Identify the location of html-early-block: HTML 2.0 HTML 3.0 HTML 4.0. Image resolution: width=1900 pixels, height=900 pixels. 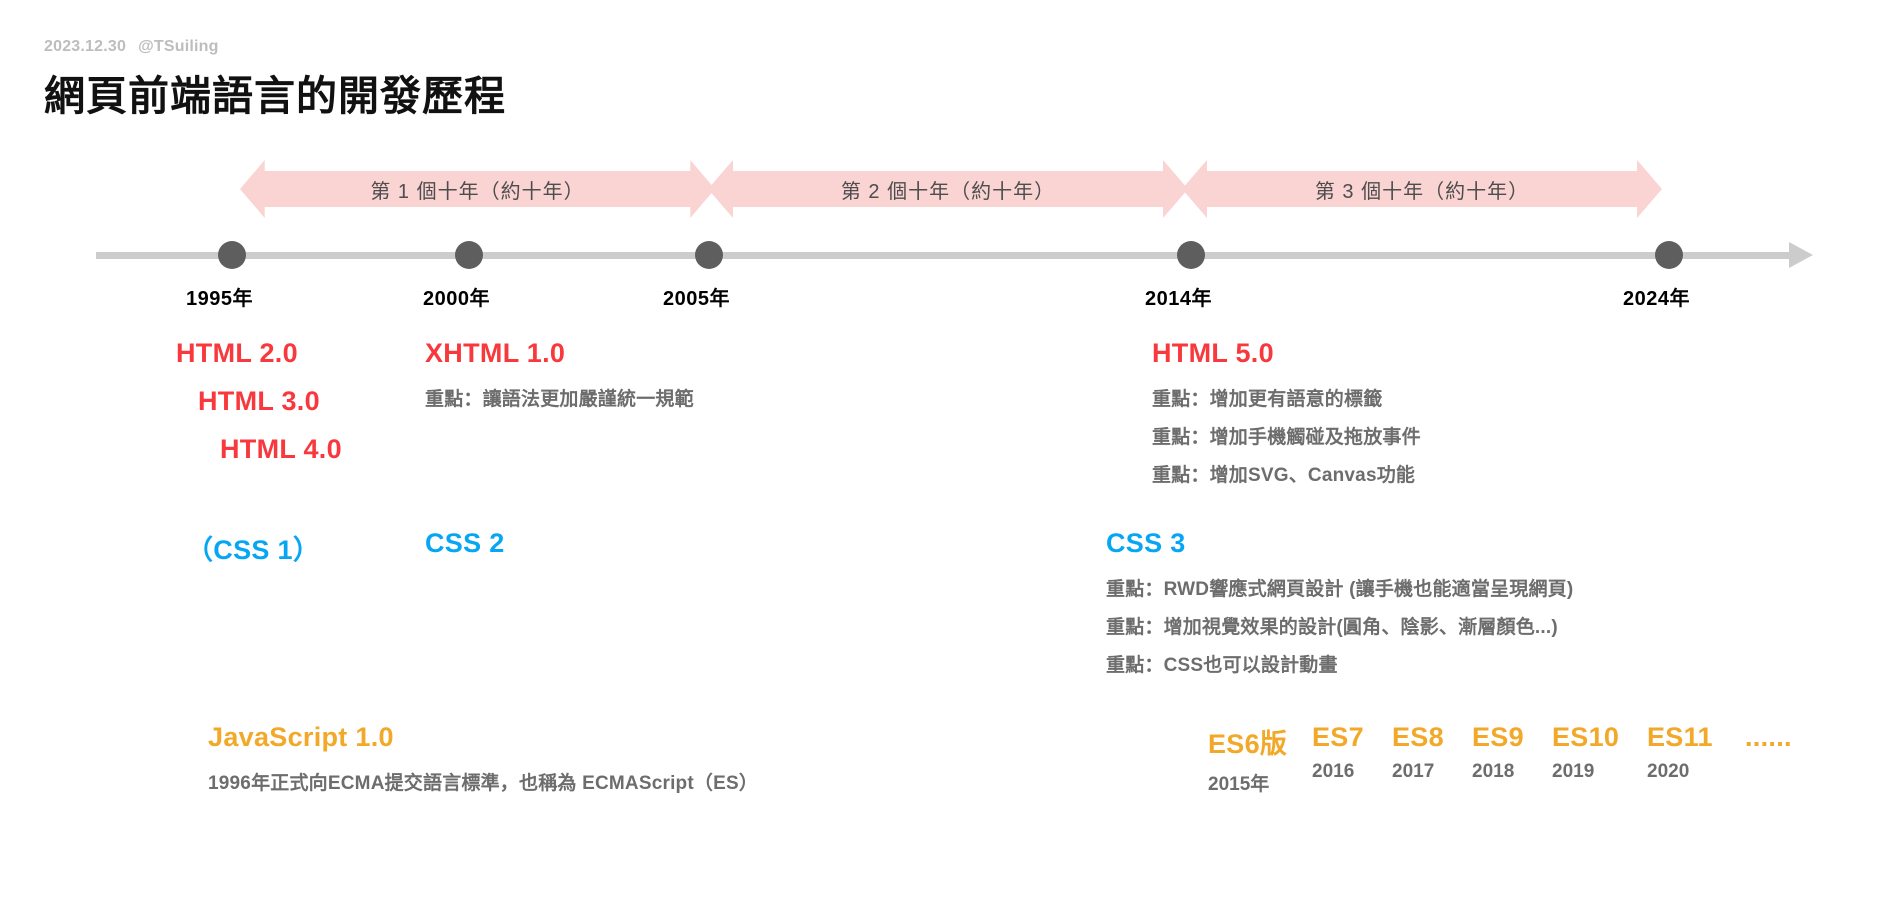
(301, 413).